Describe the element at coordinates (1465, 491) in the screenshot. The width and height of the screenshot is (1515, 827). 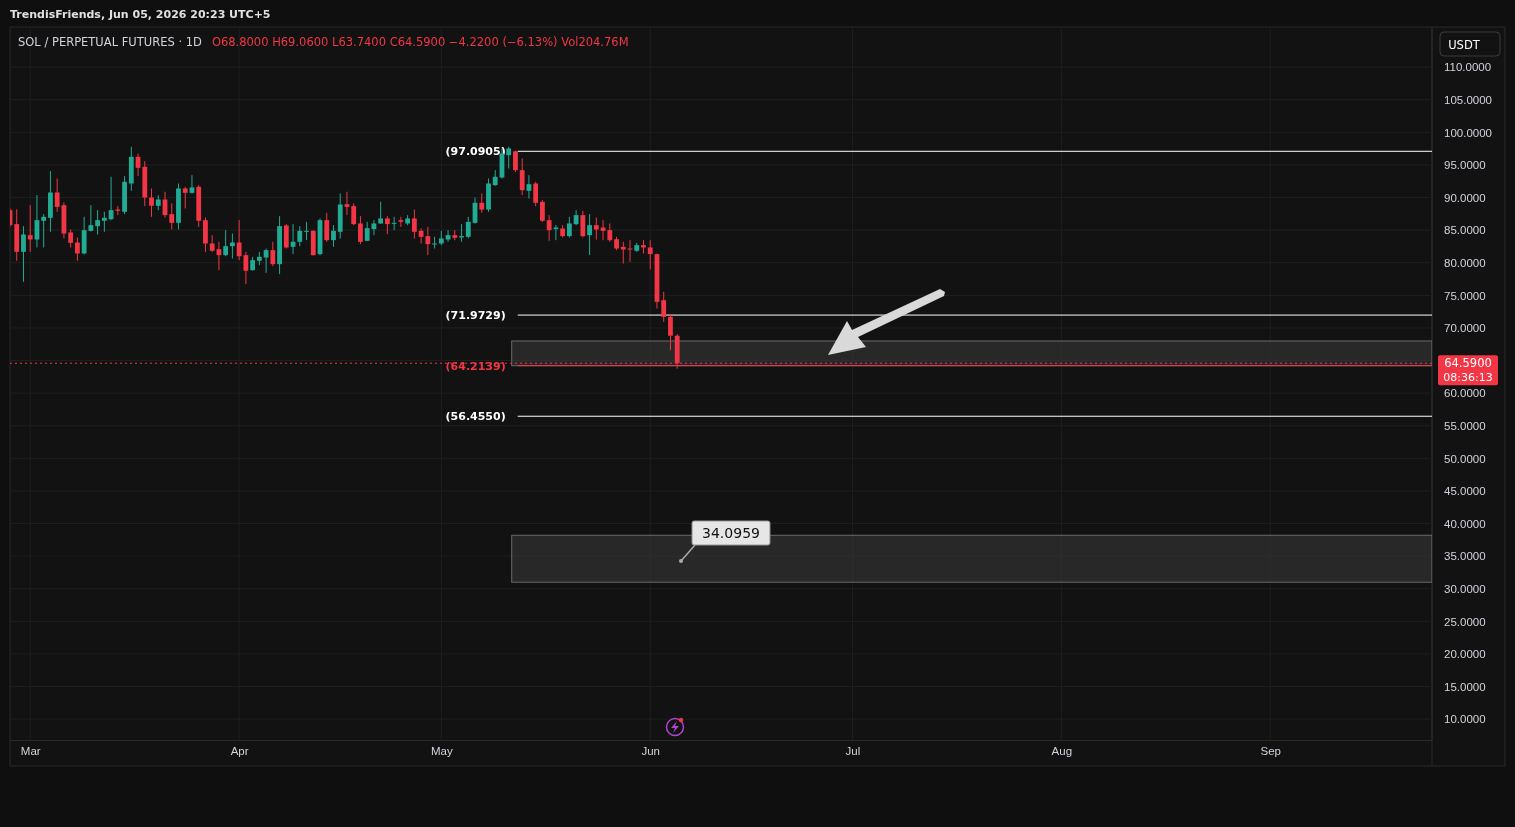
I see `y-tick-label: 45.0000` at that location.